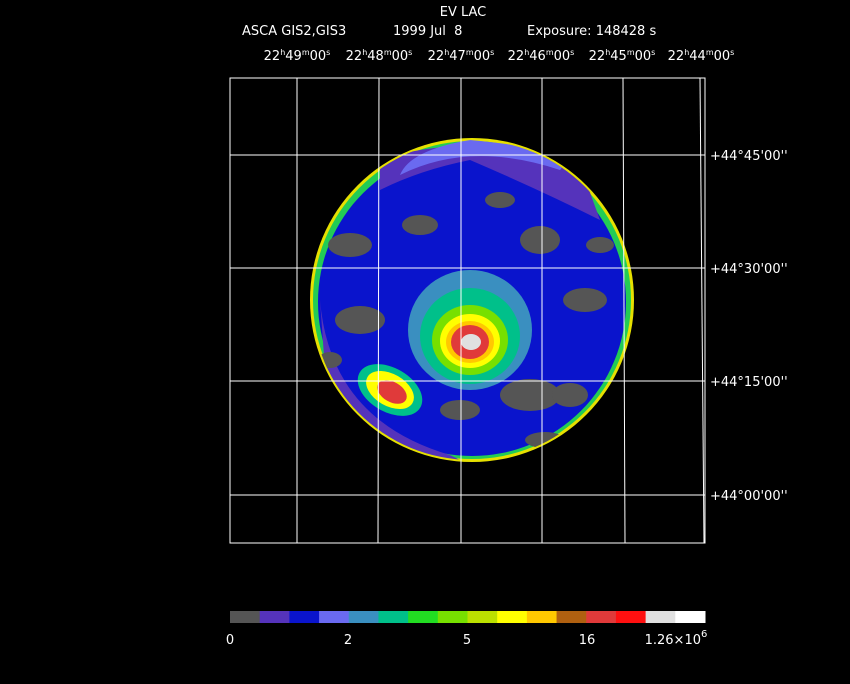 This screenshot has width=850, height=684. Describe the element at coordinates (749, 382) in the screenshot. I see `dec-tick-label: +44°15'00''` at that location.